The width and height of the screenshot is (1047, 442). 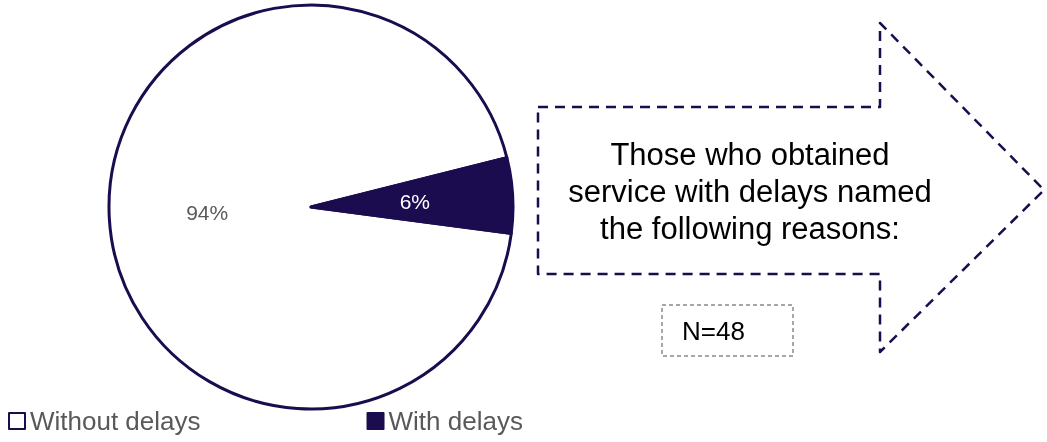 I want to click on text: N=48, so click(x=714, y=331).